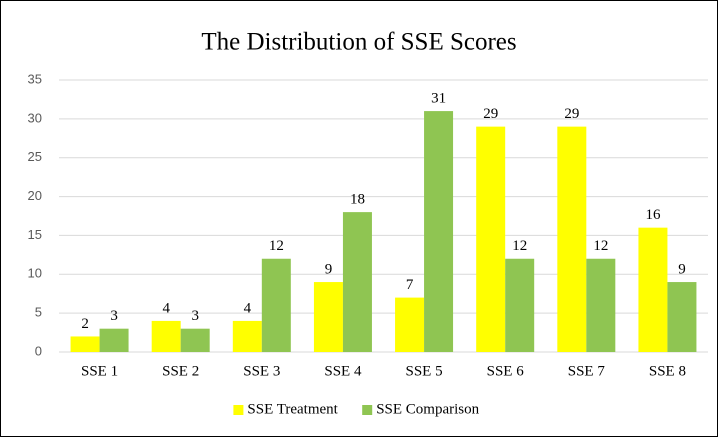  I want to click on x-tick-label: SSE 4, so click(343, 371).